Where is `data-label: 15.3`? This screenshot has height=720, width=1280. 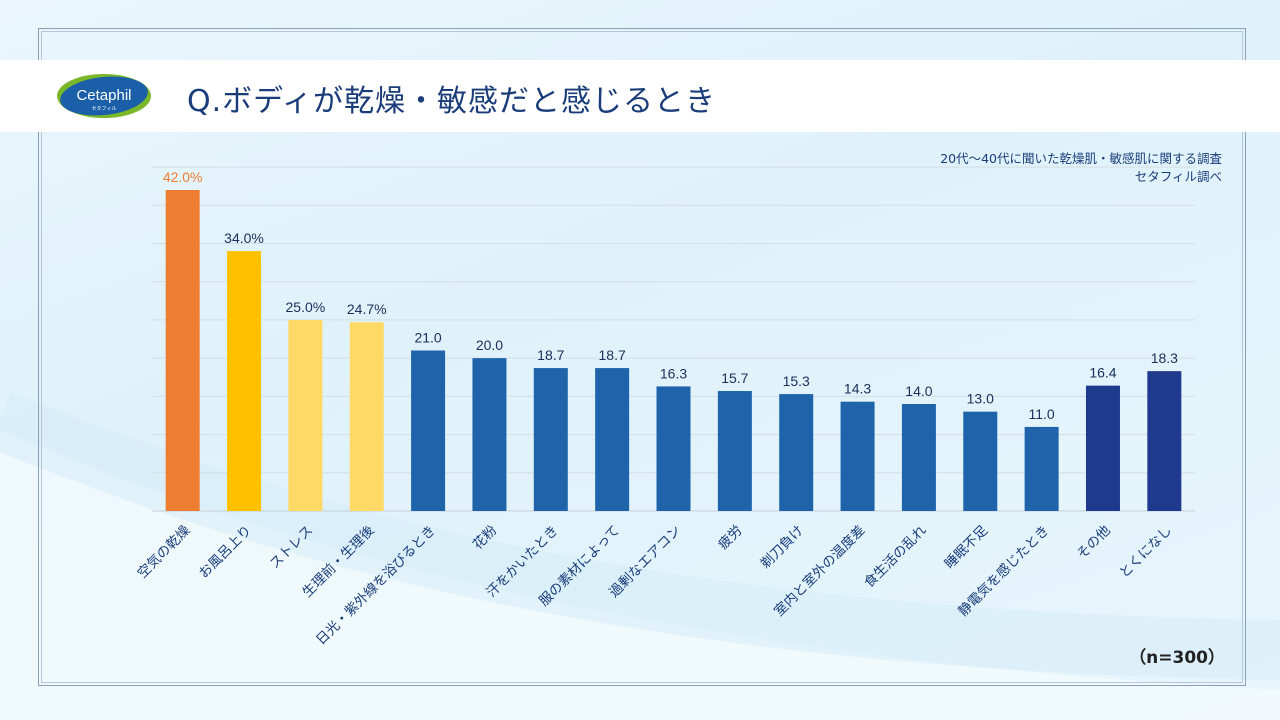 data-label: 15.3 is located at coordinates (796, 381).